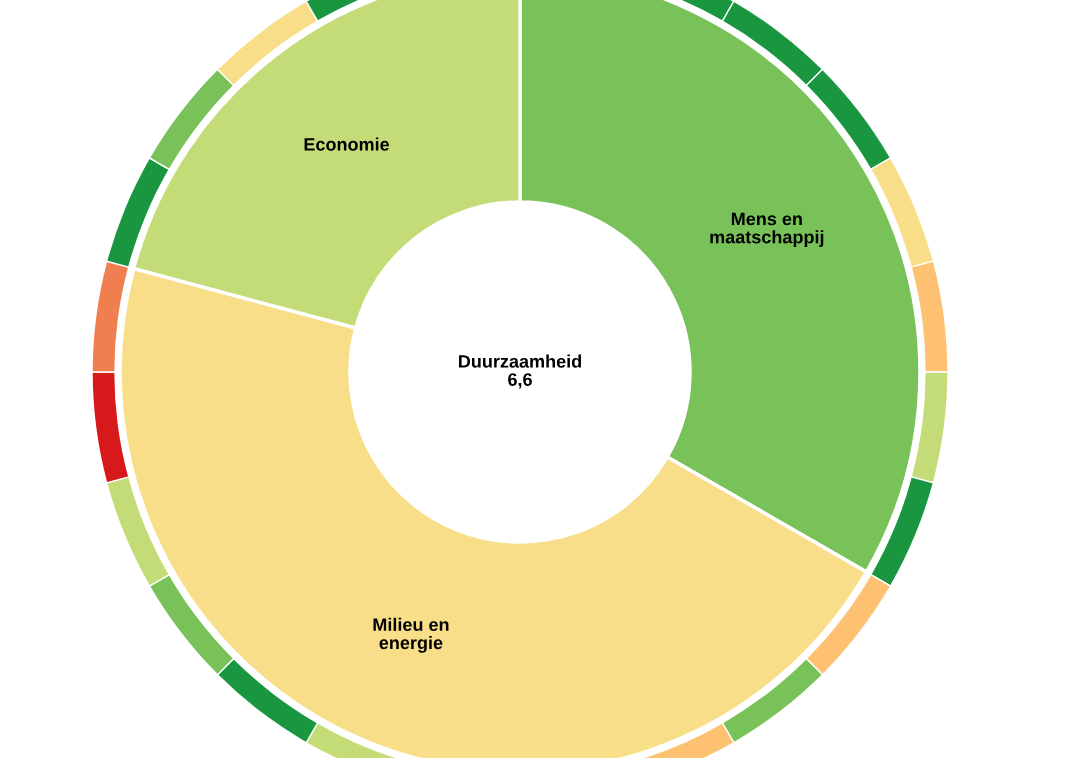 Image resolution: width=1072 pixels, height=758 pixels. What do you see at coordinates (520, 371) in the screenshot?
I see `text: Duurzaamheid 6,6` at bounding box center [520, 371].